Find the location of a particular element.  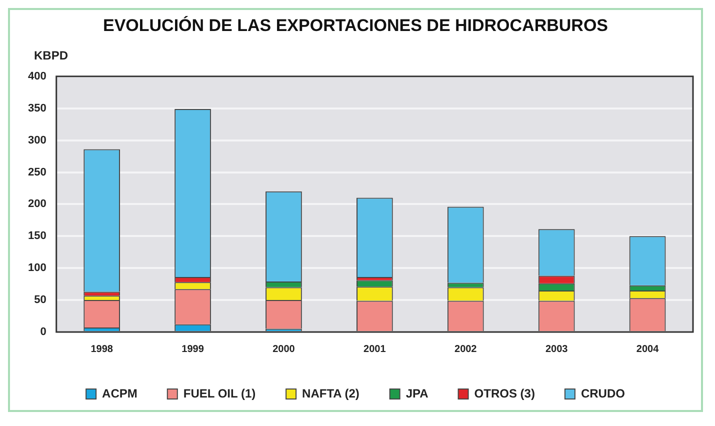

x-tick-label: 2001 is located at coordinates (375, 349).